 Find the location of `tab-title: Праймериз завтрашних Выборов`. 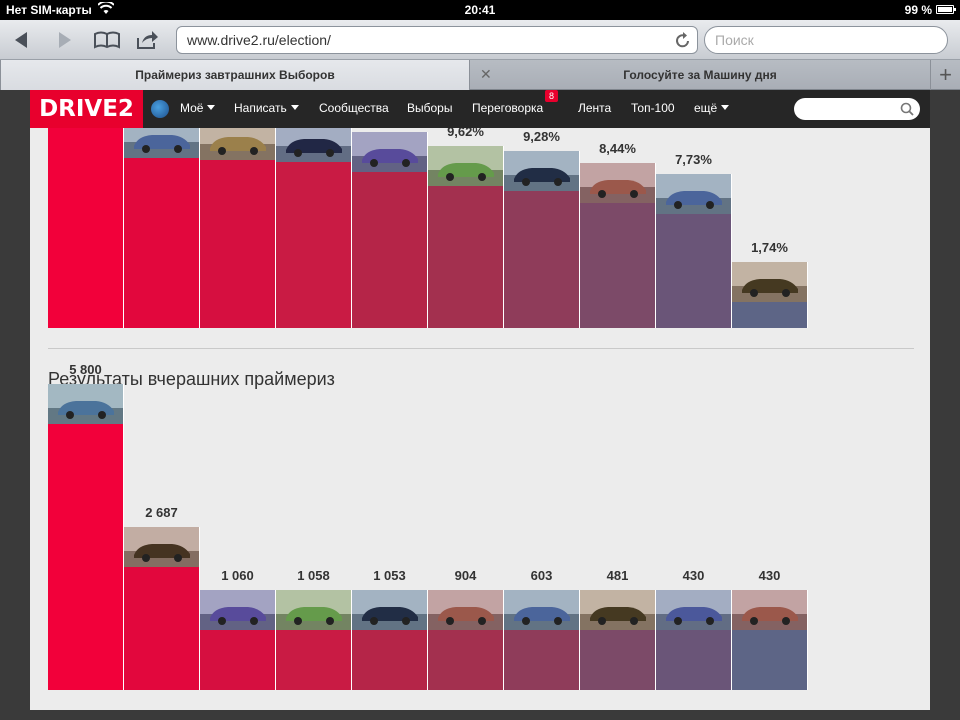

tab-title: Праймериз завтрашних Выборов is located at coordinates (235, 75).